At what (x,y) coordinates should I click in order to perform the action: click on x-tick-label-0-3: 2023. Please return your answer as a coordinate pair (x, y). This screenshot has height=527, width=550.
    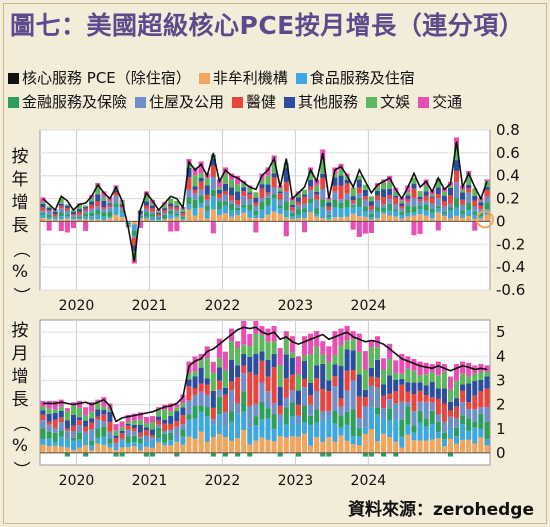
    Looking at the image, I should click on (296, 306).